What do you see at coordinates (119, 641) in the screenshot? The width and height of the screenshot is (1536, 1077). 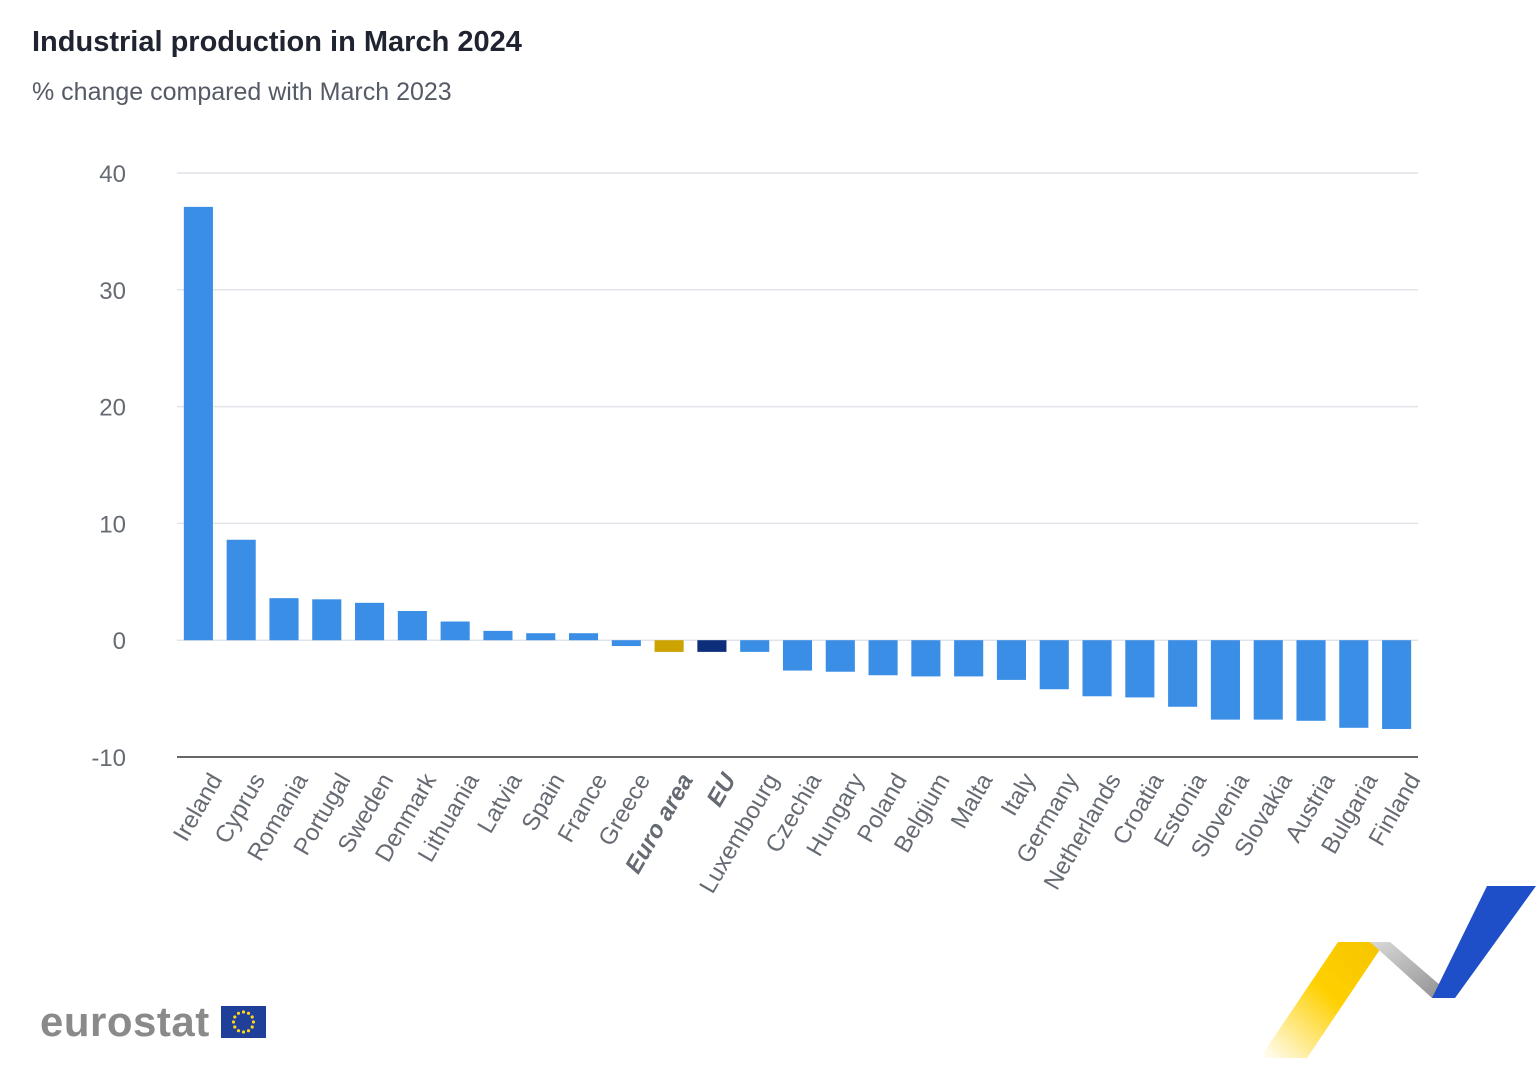 I see `y-tick-label: 0` at bounding box center [119, 641].